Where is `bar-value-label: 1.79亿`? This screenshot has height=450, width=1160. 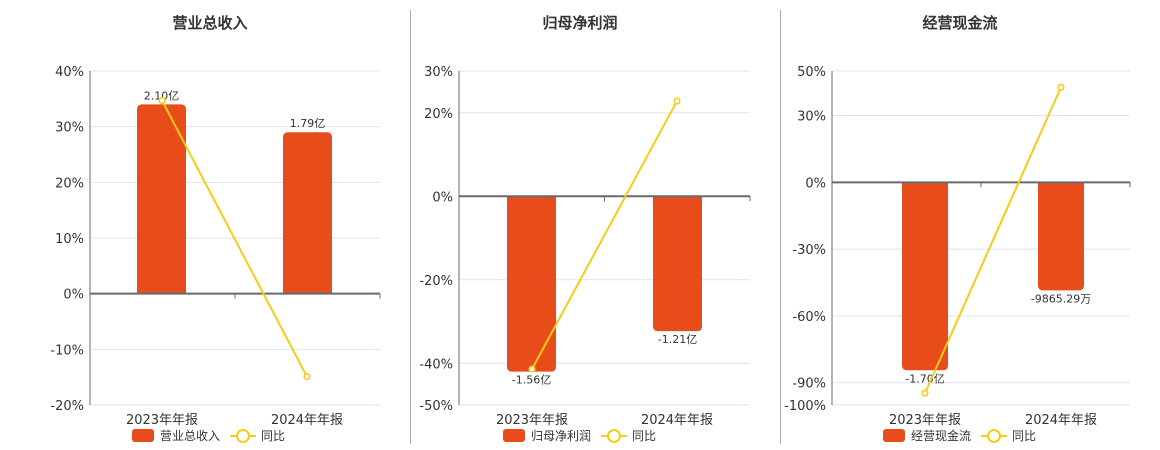 bar-value-label: 1.79亿 is located at coordinates (308, 123).